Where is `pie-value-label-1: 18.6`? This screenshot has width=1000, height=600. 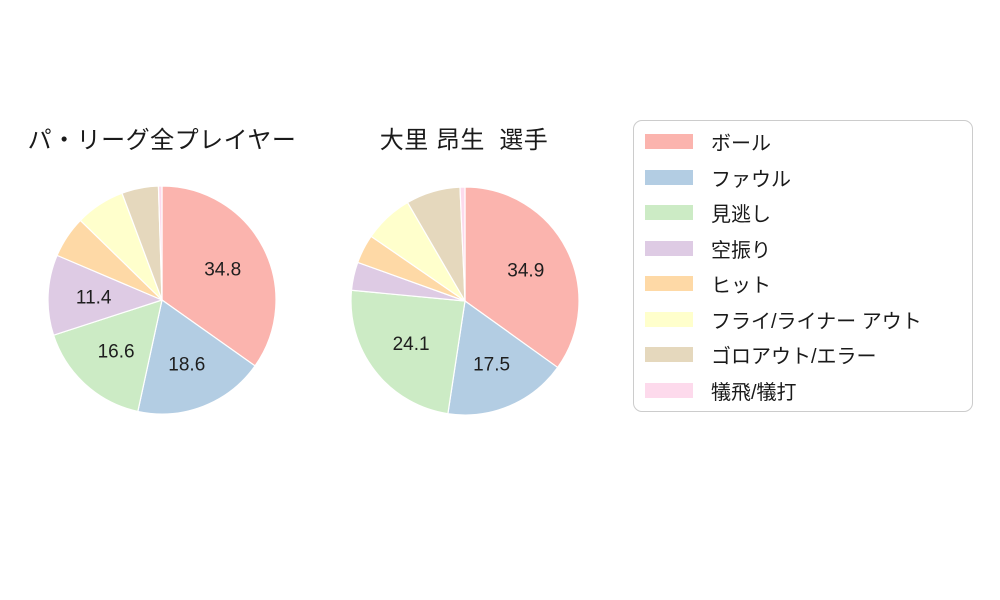
pie-value-label-1: 18.6 is located at coordinates (186, 364).